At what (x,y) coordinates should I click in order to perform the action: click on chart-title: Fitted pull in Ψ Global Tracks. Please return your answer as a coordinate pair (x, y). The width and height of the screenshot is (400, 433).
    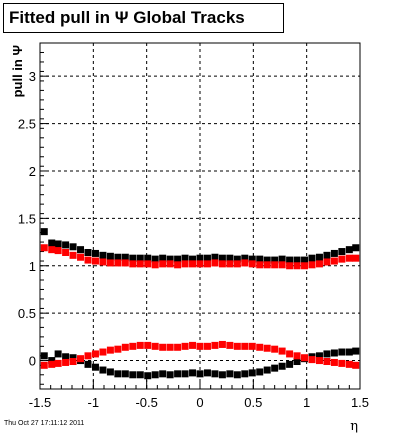
    Looking at the image, I should click on (127, 17).